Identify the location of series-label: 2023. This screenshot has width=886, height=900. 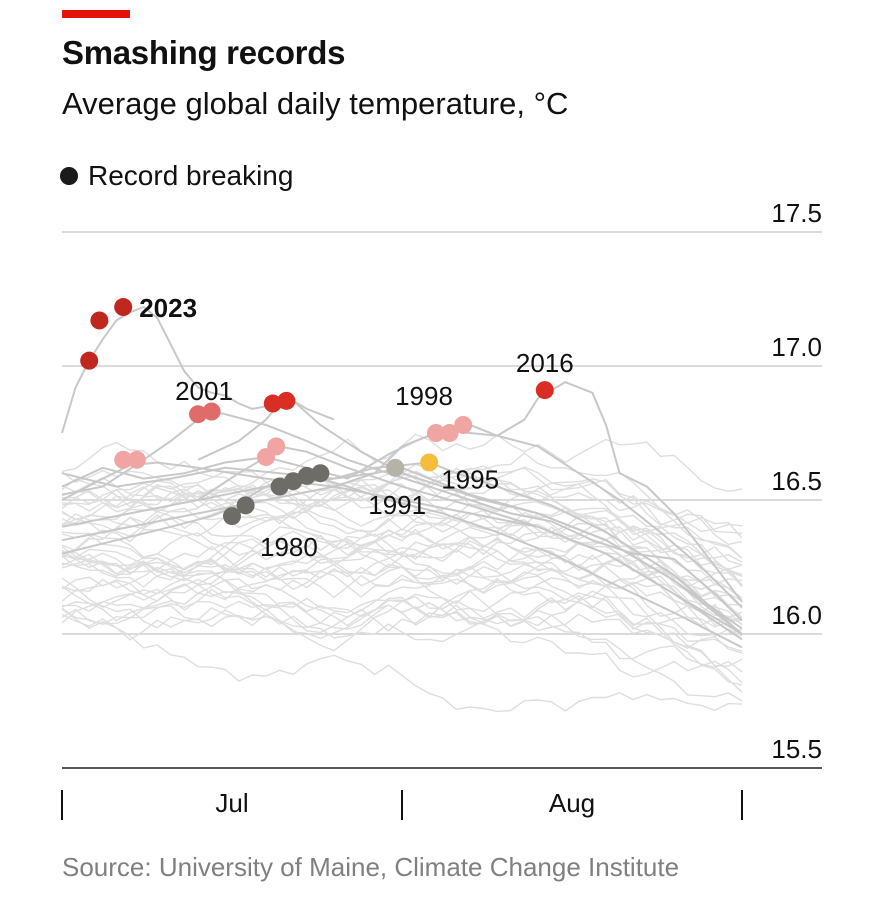
(168, 308).